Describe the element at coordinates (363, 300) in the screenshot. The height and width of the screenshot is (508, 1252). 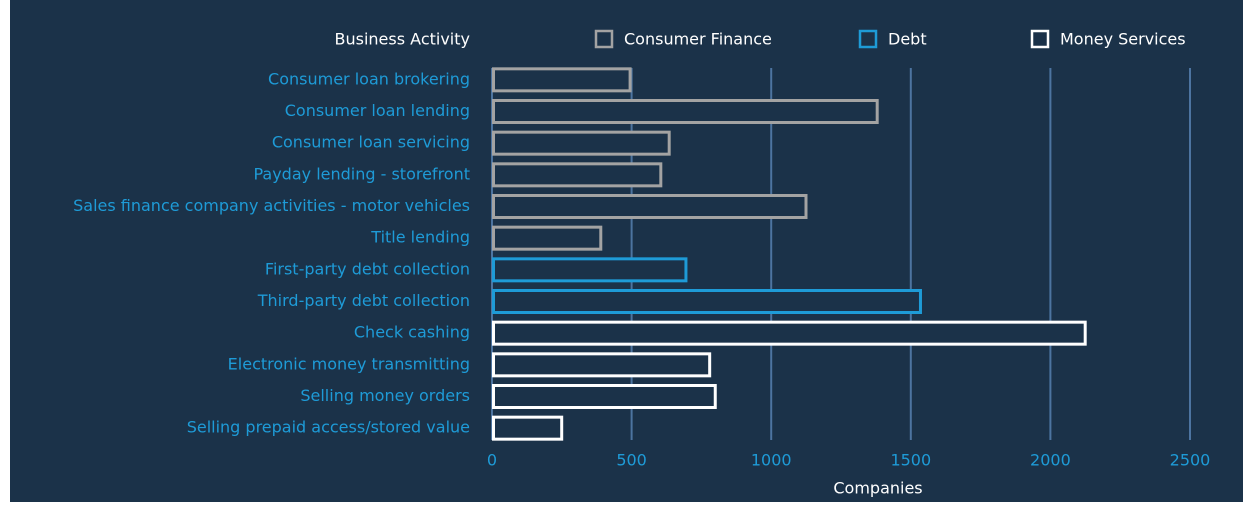
I see `y-tick-label: Third-party debt collection` at that location.